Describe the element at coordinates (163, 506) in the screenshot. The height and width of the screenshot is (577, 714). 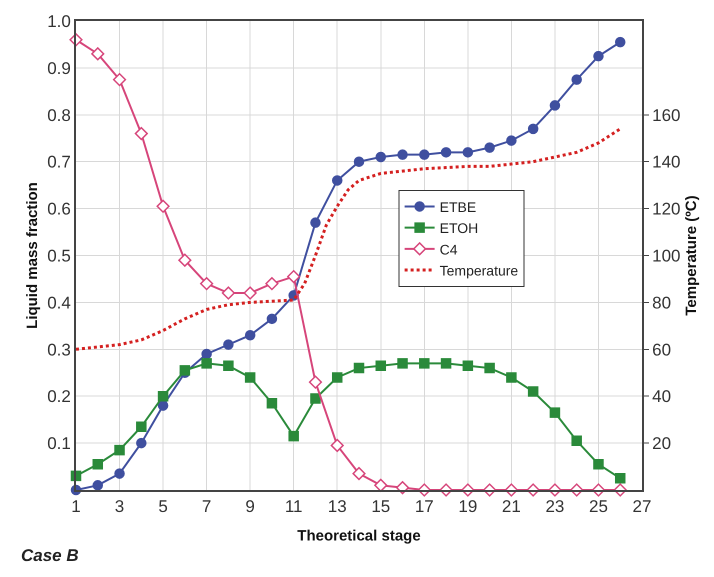
I see `x-tick-label: 5` at that location.